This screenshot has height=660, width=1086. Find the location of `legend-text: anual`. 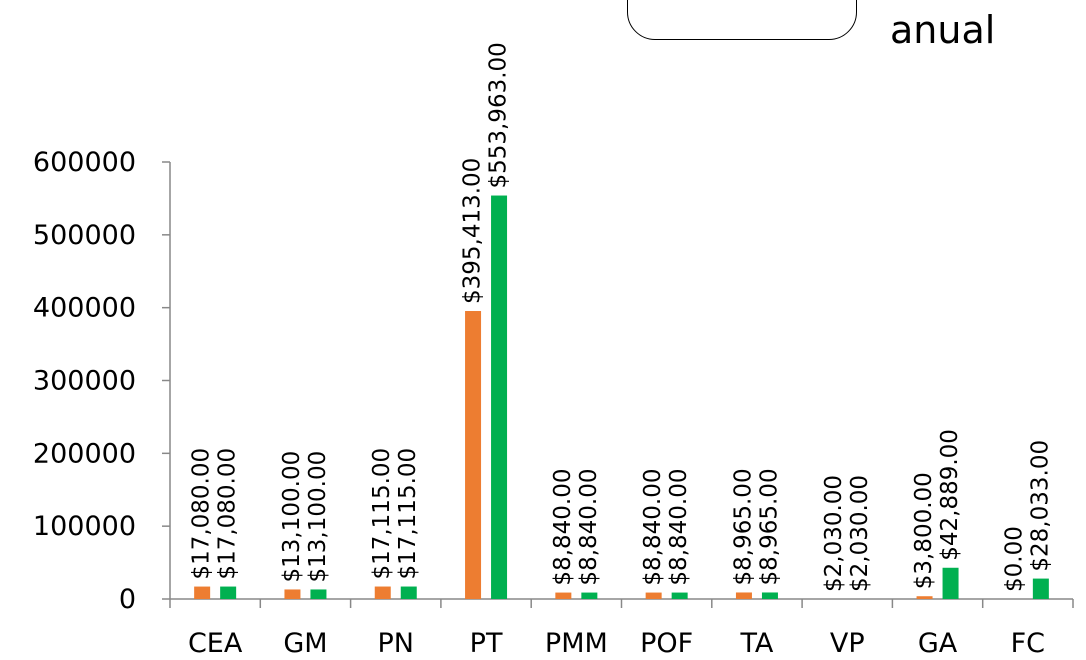

legend-text: anual is located at coordinates (943, 30).